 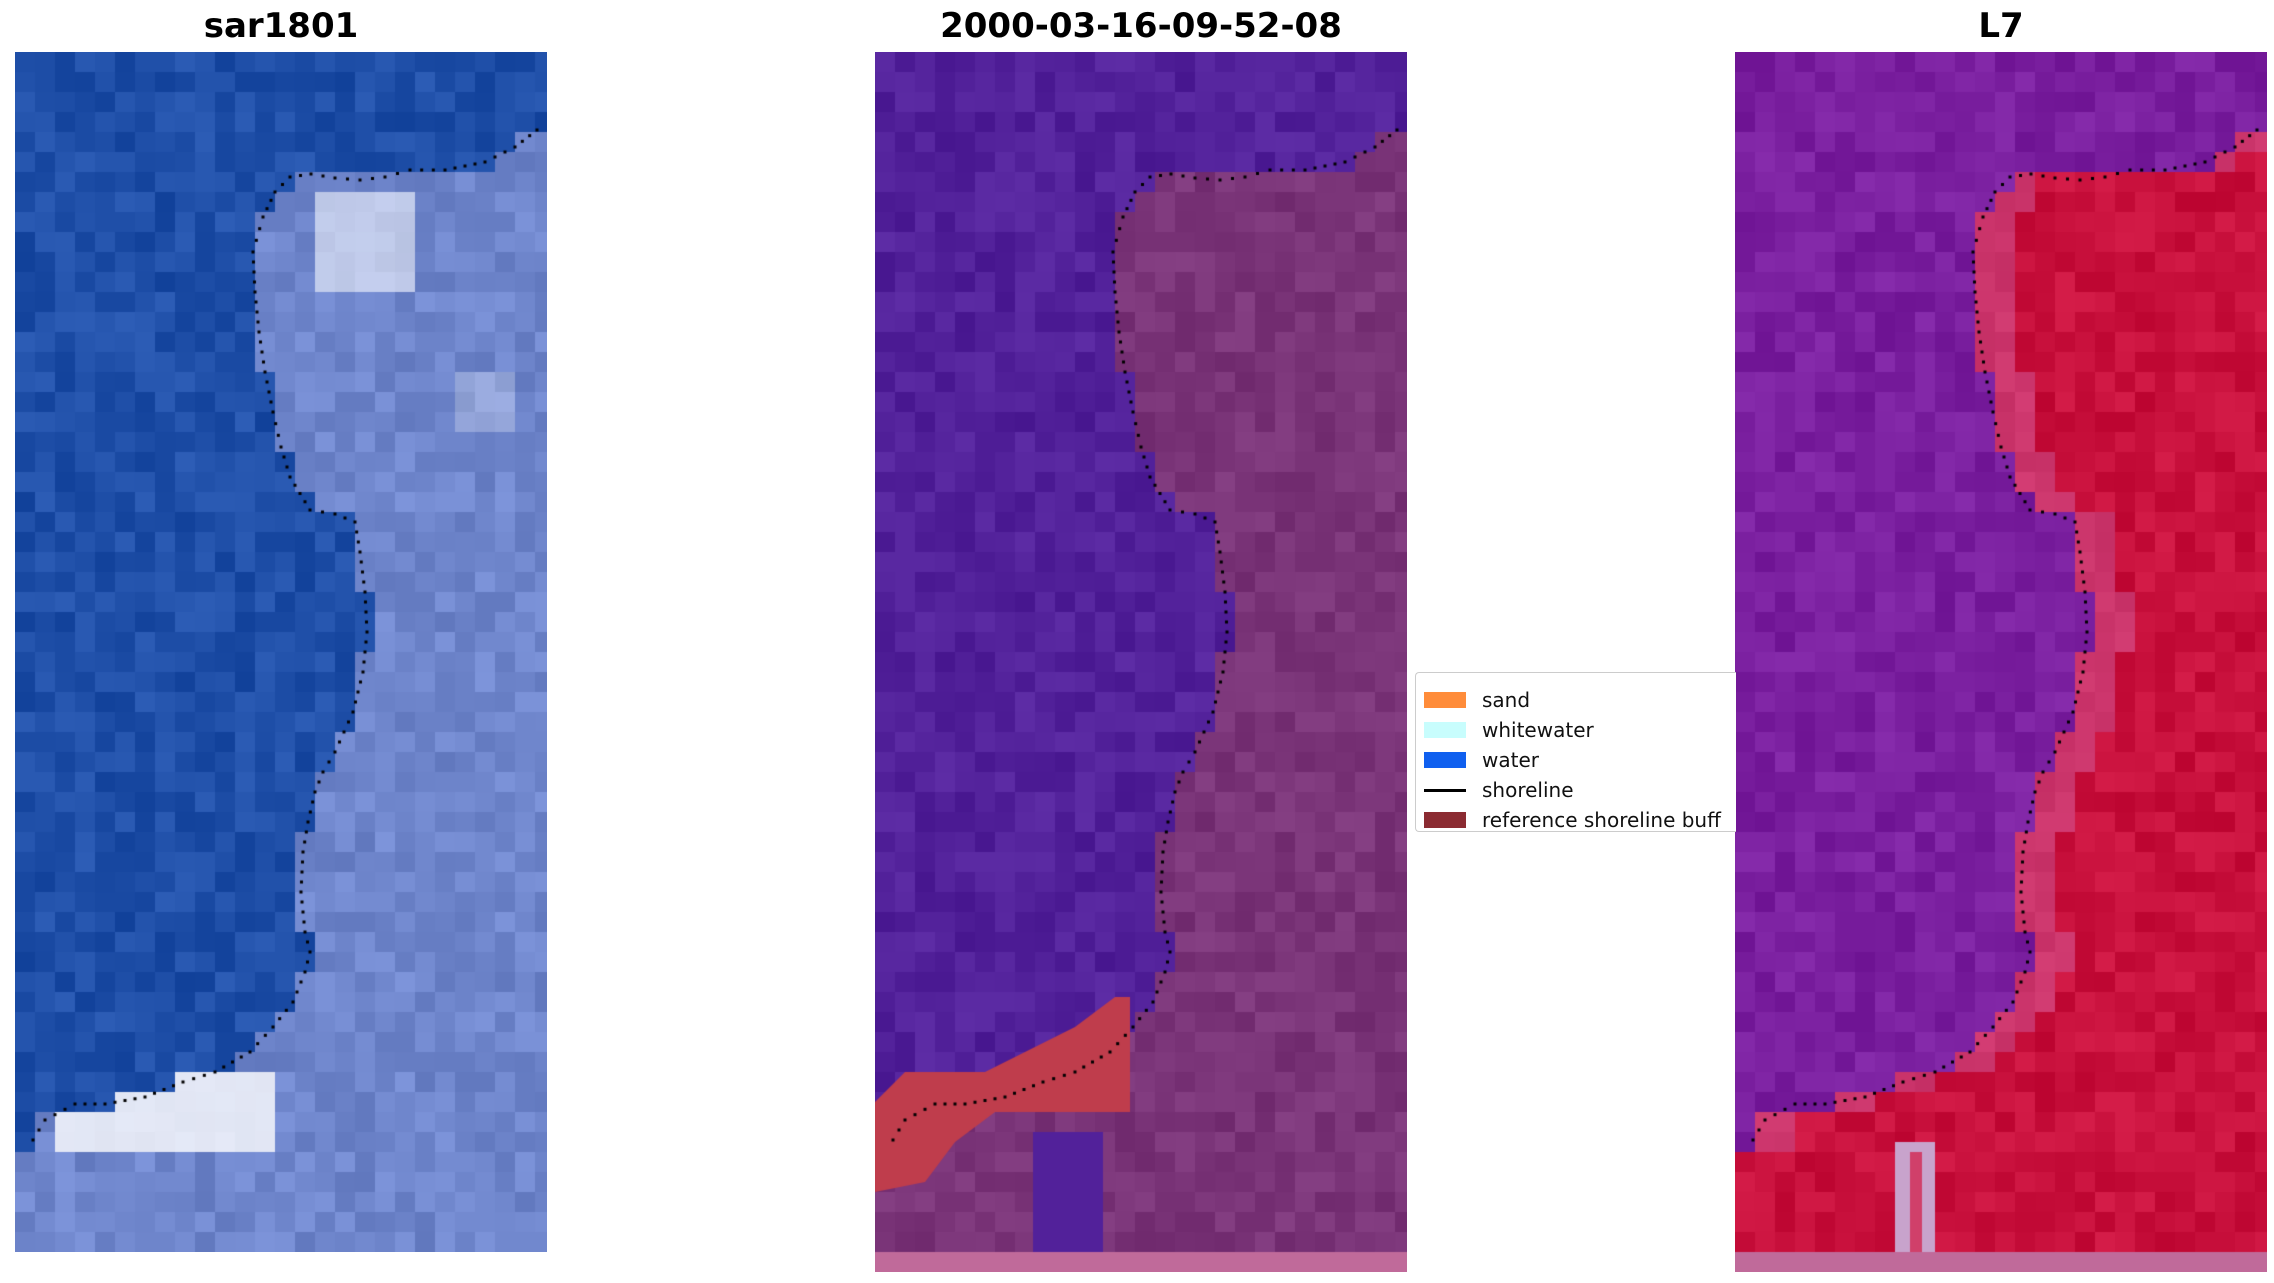 What do you see at coordinates (2001, 26) in the screenshot?
I see `panel-title-index: L7` at bounding box center [2001, 26].